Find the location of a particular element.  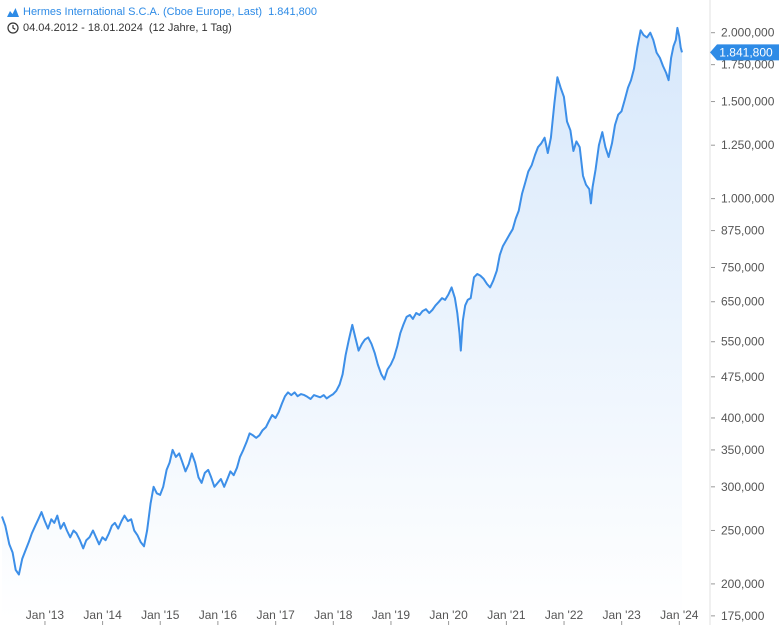

clock-icon is located at coordinates (13, 28).